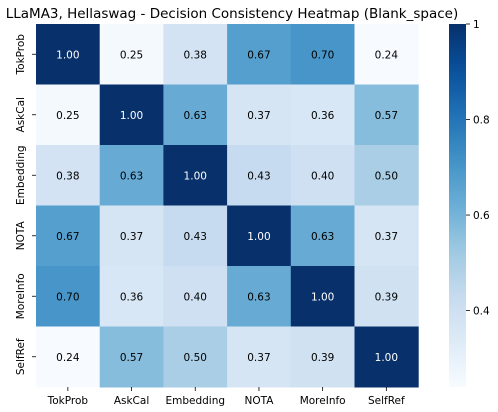 The height and width of the screenshot is (412, 498). What do you see at coordinates (469, 203) in the screenshot?
I see `colorbar: 0.4 0.6 0.8 1` at bounding box center [469, 203].